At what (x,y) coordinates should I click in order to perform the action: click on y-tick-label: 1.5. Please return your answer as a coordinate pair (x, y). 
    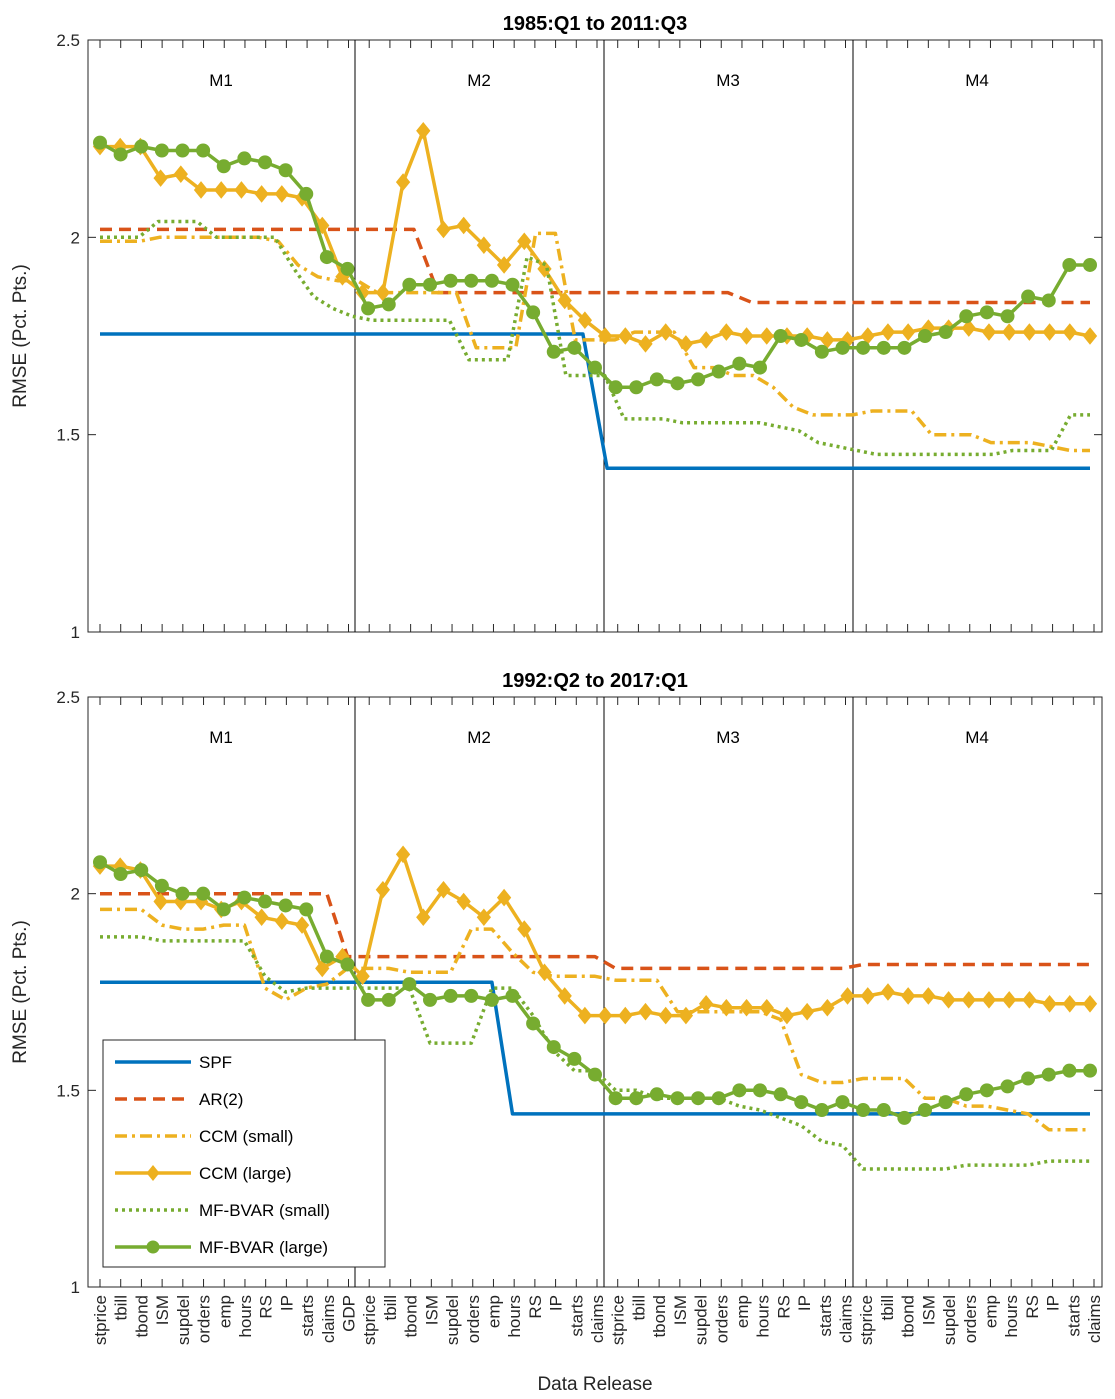
    Looking at the image, I should click on (68, 435).